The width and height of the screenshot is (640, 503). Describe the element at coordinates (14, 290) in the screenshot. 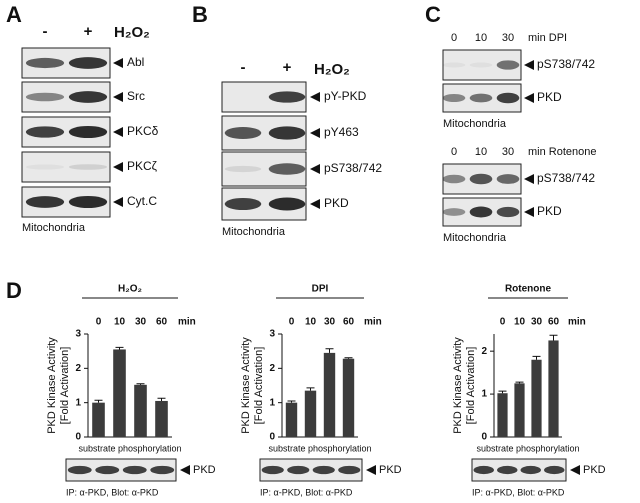

I see `panel-letter: D` at that location.